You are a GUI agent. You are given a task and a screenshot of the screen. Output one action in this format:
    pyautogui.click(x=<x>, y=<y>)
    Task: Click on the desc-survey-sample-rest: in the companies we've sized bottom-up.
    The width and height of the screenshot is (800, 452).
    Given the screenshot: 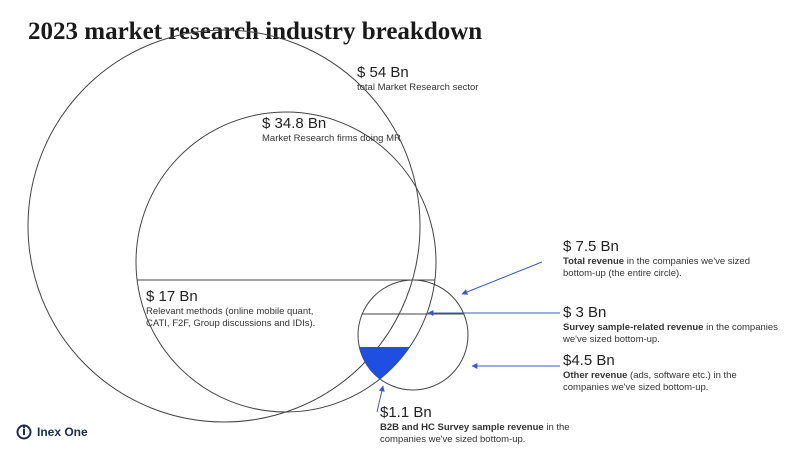 What is the action you would take?
    pyautogui.click(x=670, y=333)
    